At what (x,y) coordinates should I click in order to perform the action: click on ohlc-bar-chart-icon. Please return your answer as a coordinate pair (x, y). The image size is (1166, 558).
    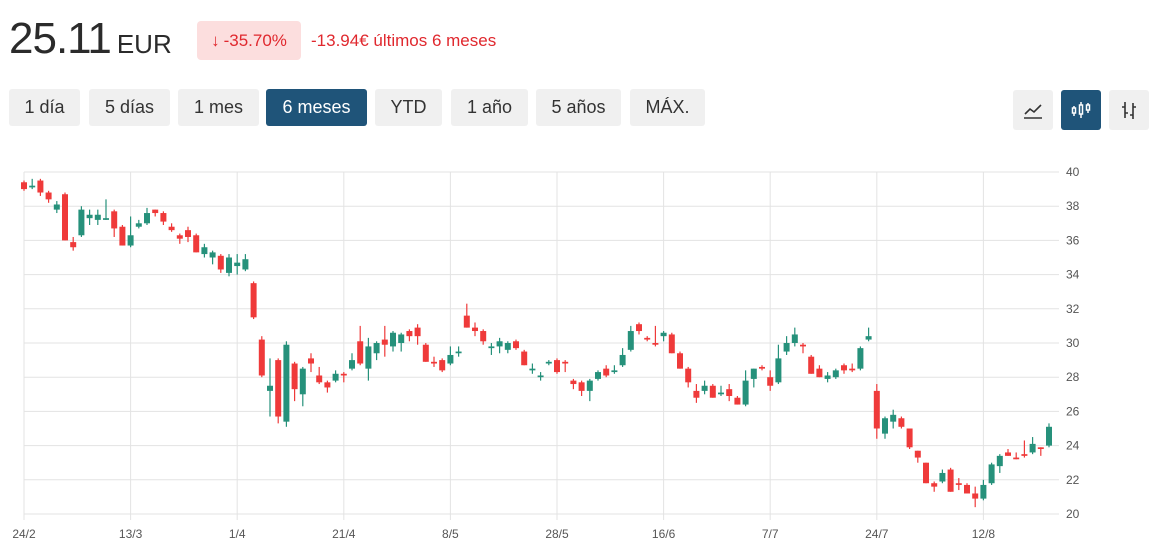
    Looking at the image, I should click on (1129, 110).